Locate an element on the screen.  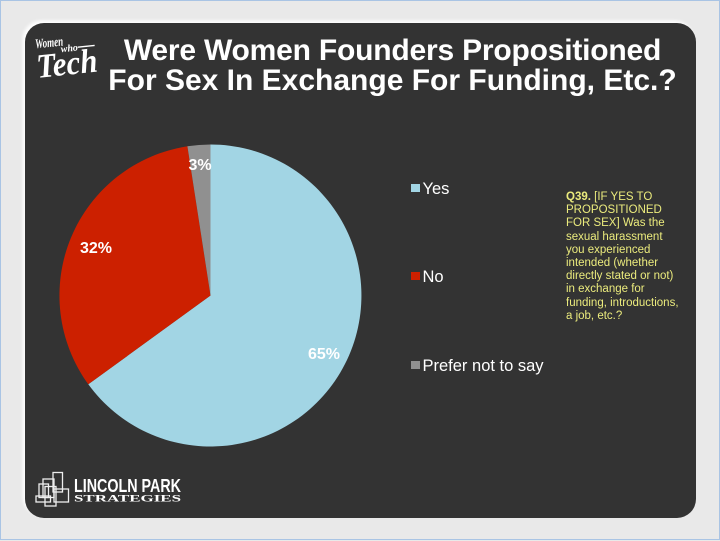
svg-text: Women is located at coordinates (48, 43).